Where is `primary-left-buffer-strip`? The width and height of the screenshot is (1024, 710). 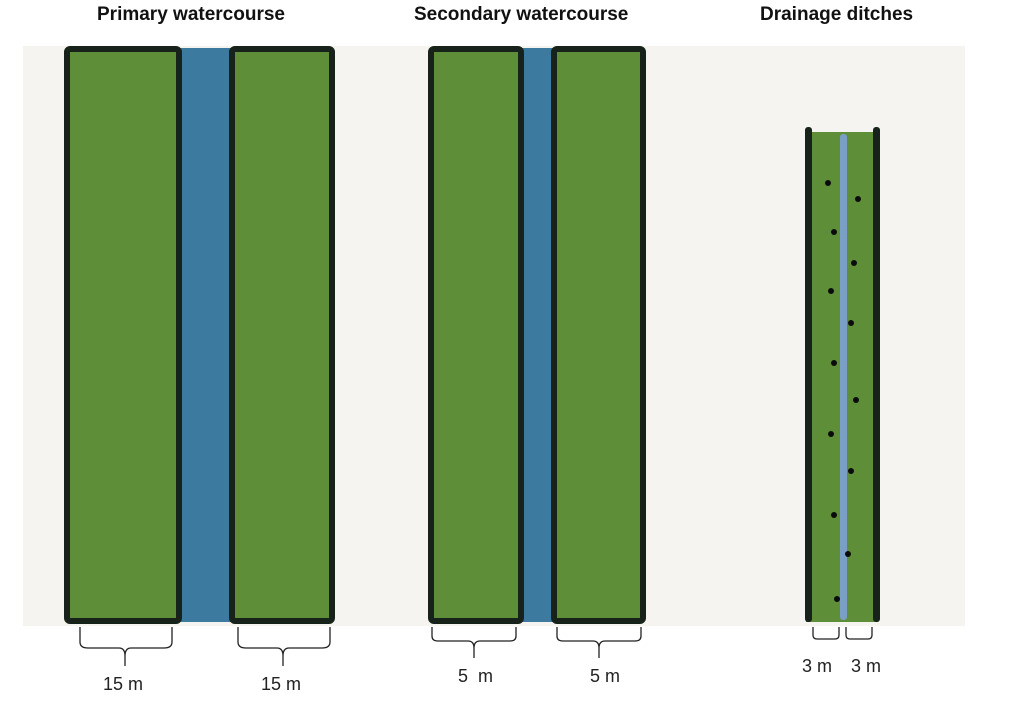
primary-left-buffer-strip is located at coordinates (123, 335).